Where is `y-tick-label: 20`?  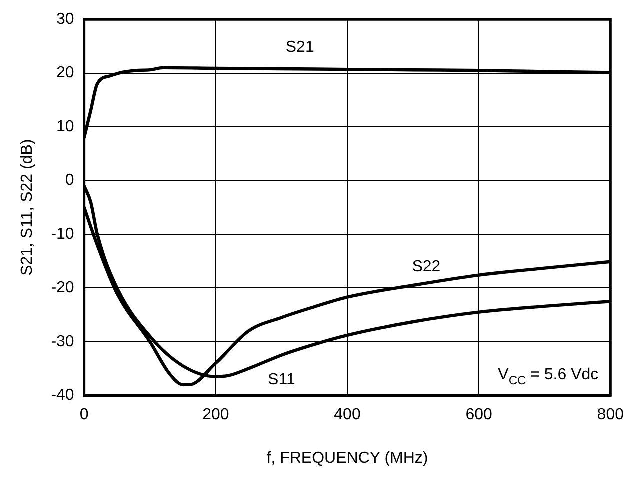 y-tick-label: 20 is located at coordinates (65, 73).